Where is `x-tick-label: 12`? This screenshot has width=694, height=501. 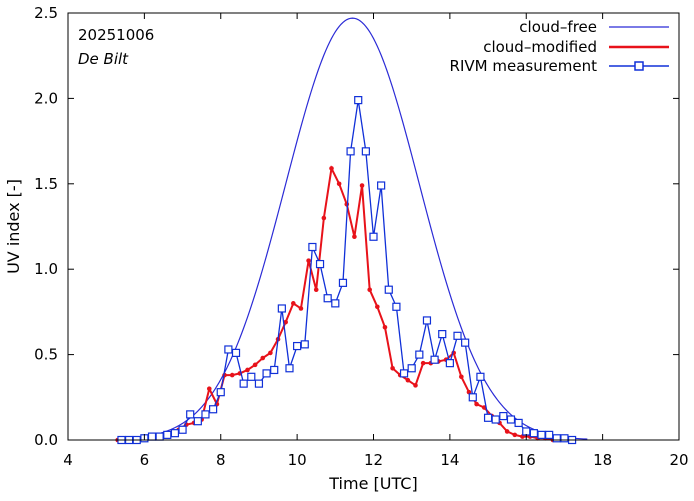
x-tick-label: 12 is located at coordinates (373, 460).